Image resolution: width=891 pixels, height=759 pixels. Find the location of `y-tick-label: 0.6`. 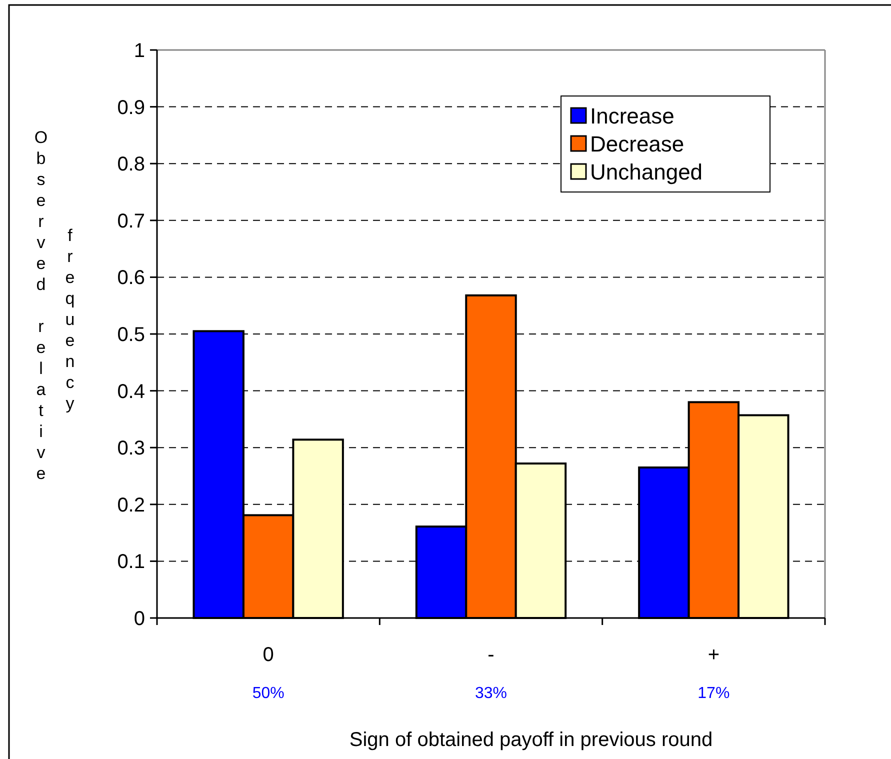

y-tick-label: 0.6 is located at coordinates (131, 278).